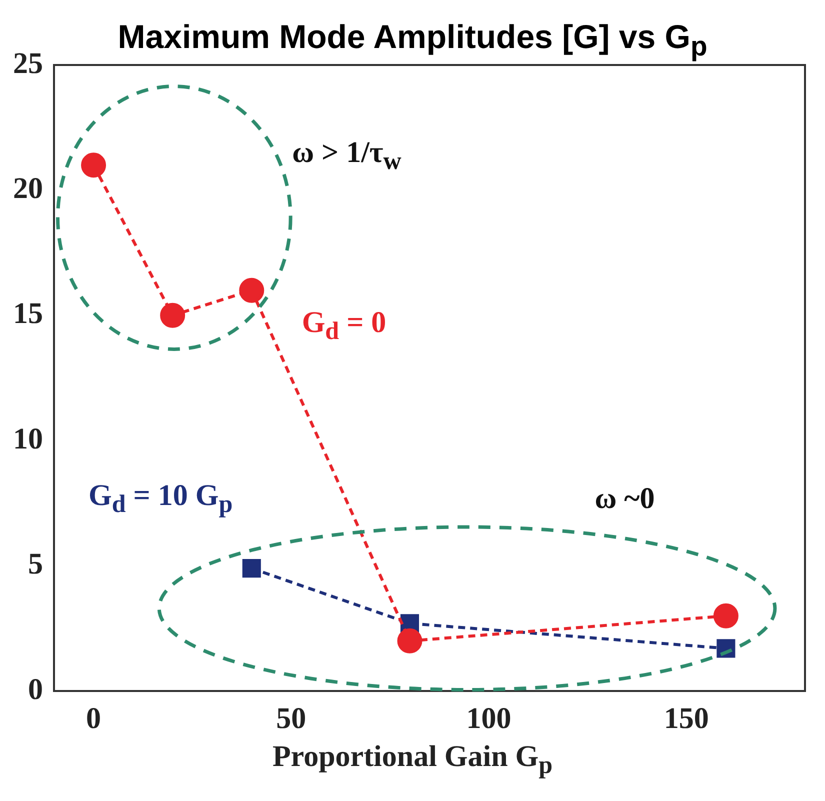  I want to click on y-tick-label: 15, so click(28, 313).